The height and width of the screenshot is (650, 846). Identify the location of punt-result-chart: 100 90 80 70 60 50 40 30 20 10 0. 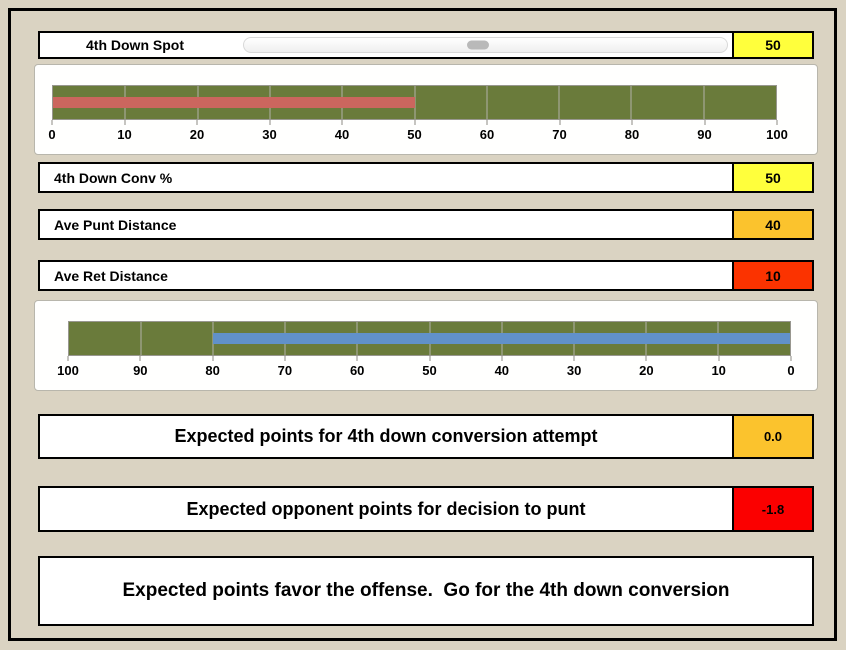
(426, 345).